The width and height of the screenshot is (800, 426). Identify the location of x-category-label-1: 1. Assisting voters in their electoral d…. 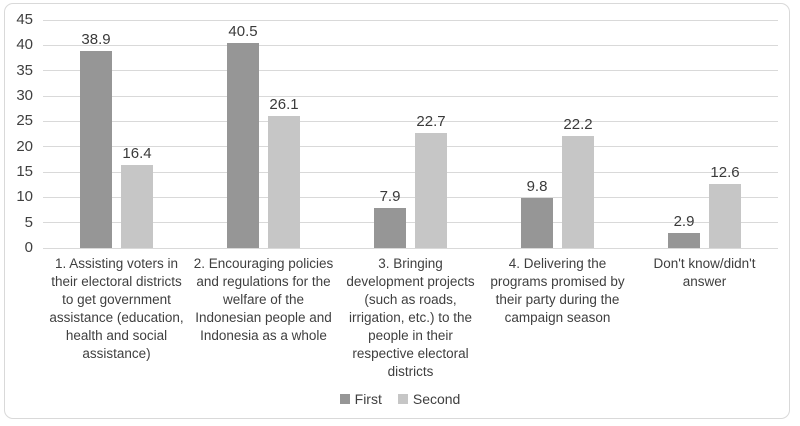
(116, 308).